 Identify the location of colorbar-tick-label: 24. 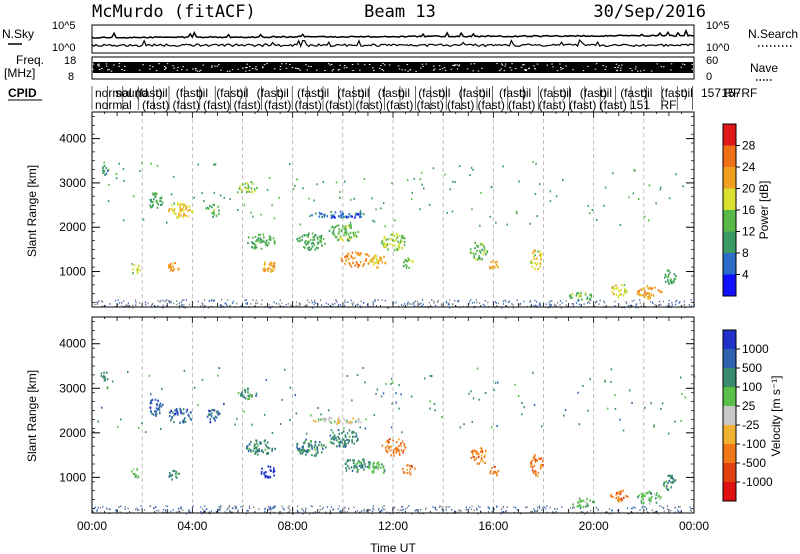
(749, 167).